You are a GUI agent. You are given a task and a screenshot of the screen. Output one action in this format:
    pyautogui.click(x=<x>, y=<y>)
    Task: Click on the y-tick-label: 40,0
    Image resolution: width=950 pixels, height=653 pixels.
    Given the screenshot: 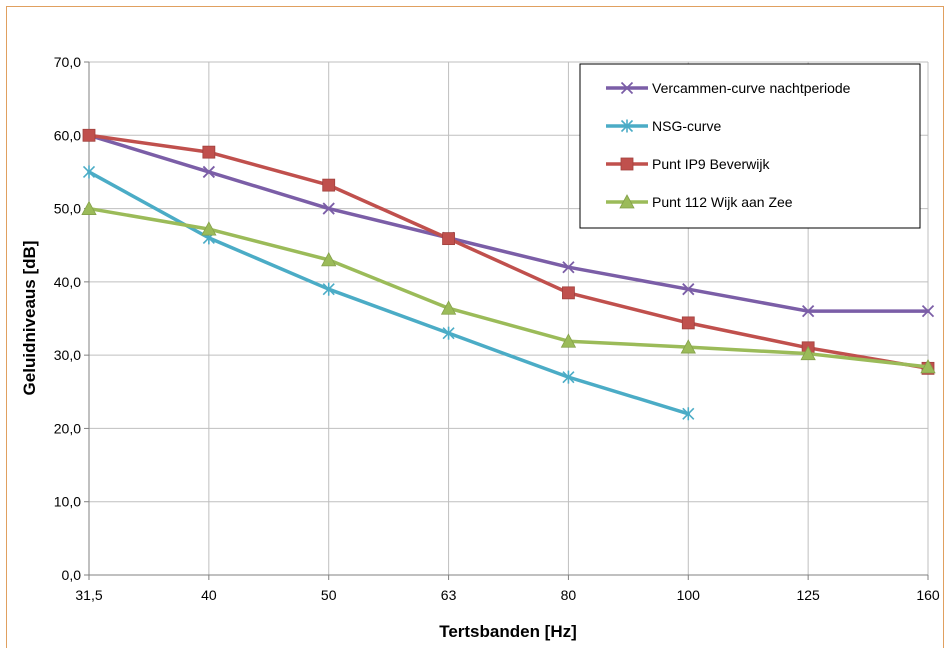 What is the action you would take?
    pyautogui.click(x=67, y=282)
    